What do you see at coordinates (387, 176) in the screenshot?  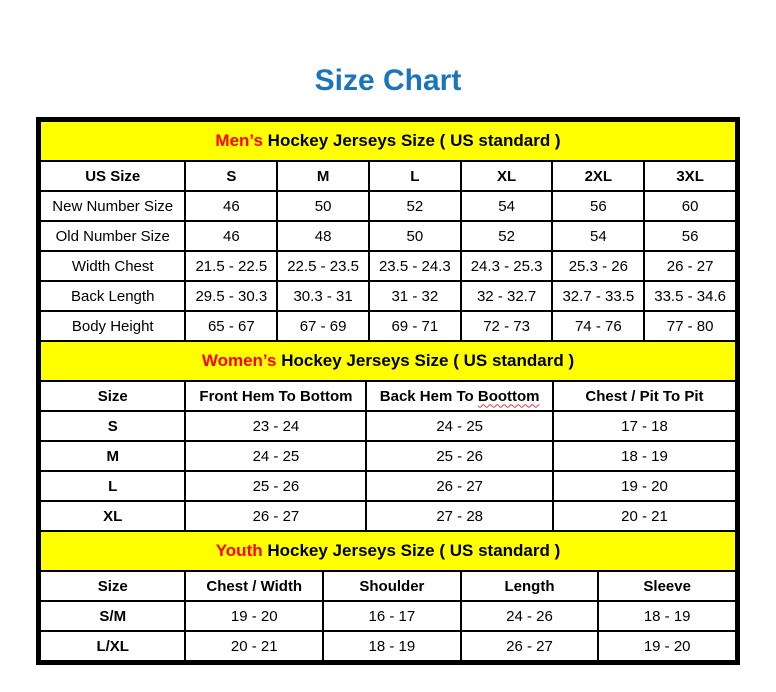 I see `column-header-row: US Size S M L XL 2XL 3XL` at bounding box center [387, 176].